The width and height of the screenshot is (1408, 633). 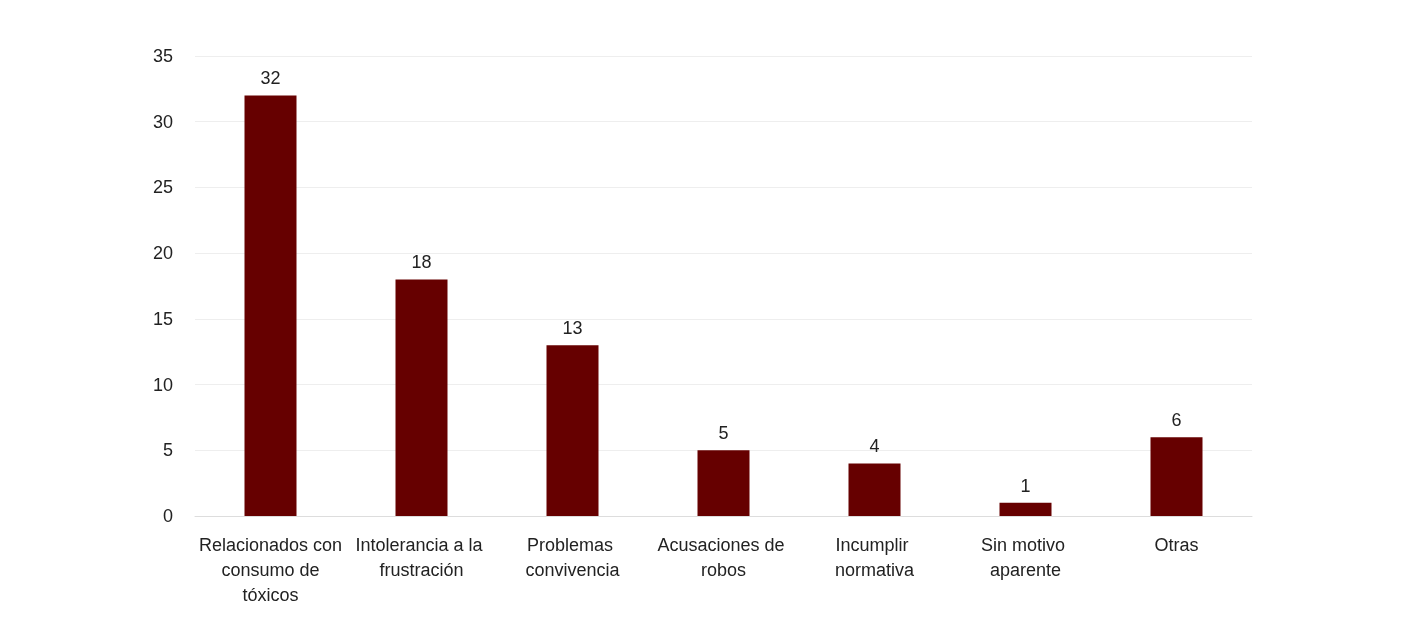 What do you see at coordinates (162, 318) in the screenshot?
I see `y-tick-label: 15` at bounding box center [162, 318].